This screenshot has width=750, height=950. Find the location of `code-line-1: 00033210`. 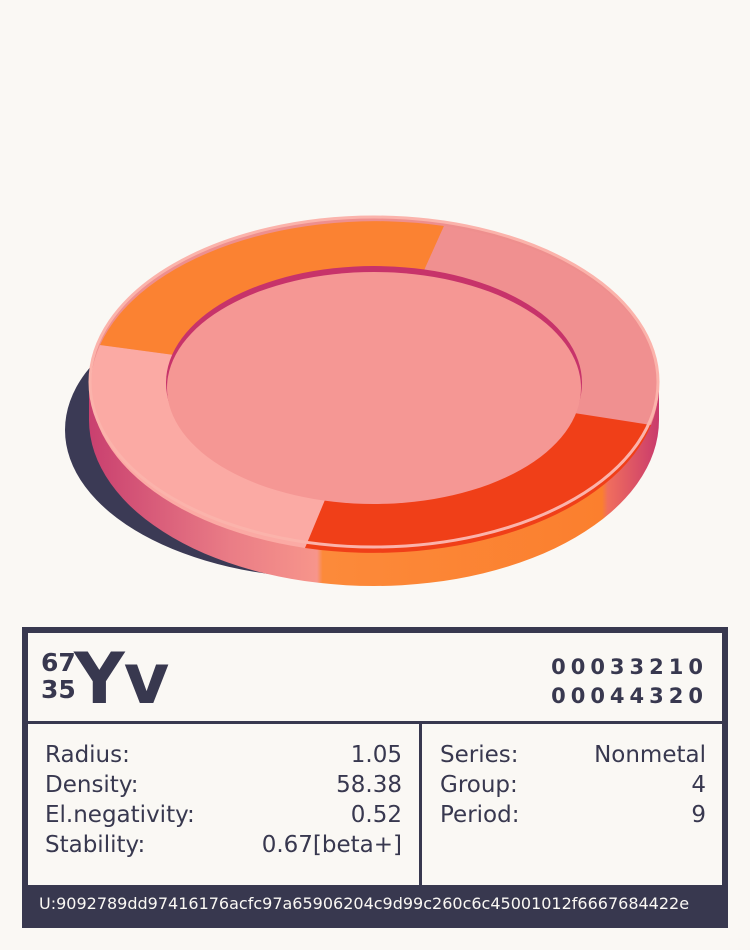

code-line-1: 00033210 is located at coordinates (629, 667).